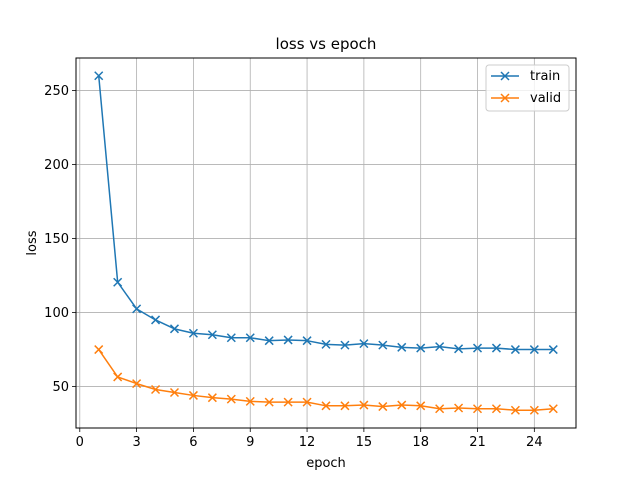 The width and height of the screenshot is (640, 480). I want to click on x-tick-label: 0, so click(80, 442).